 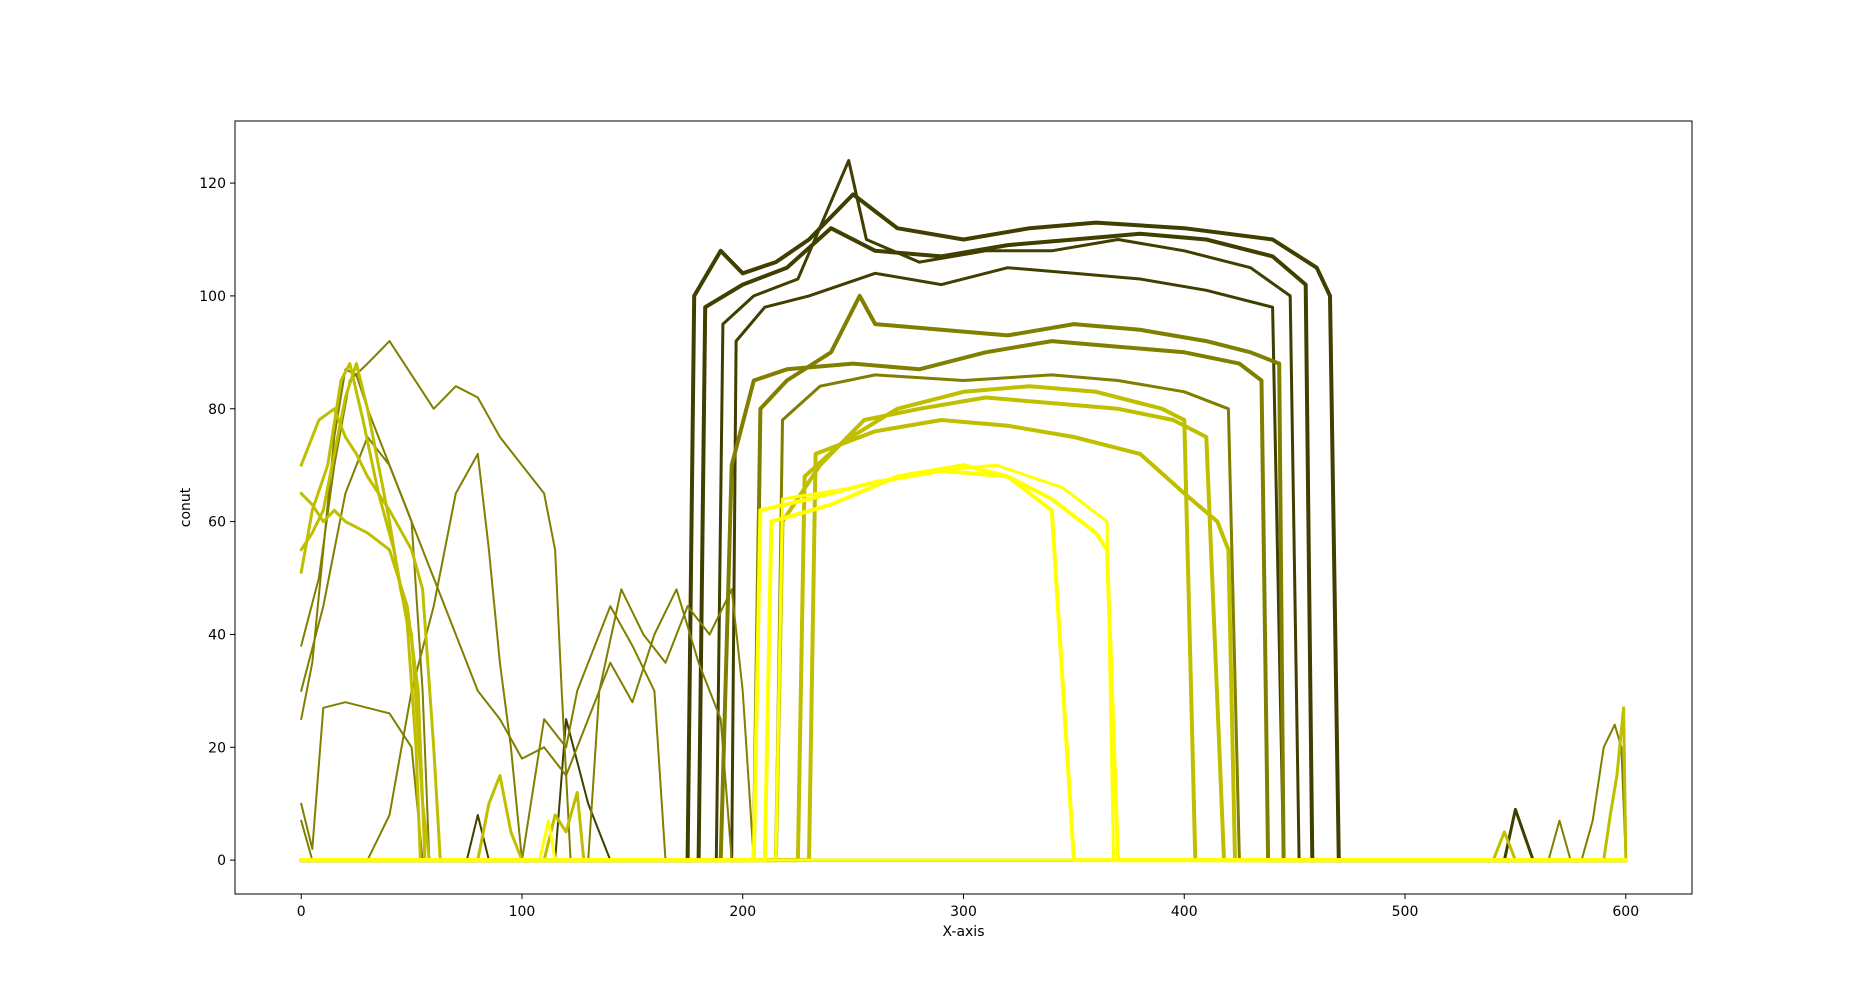 I want to click on x-tick-label-1: 100, so click(x=522, y=912).